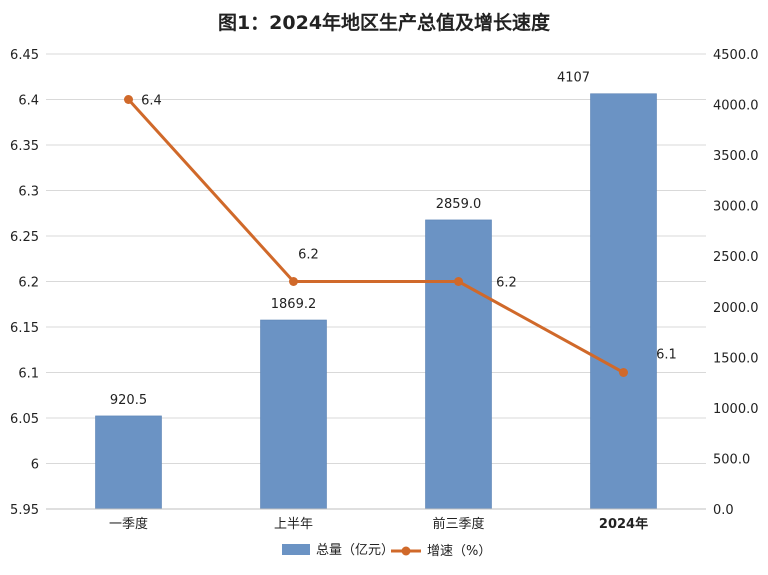  Describe the element at coordinates (666, 355) in the screenshot. I see `line-value-label: 6.1` at that location.